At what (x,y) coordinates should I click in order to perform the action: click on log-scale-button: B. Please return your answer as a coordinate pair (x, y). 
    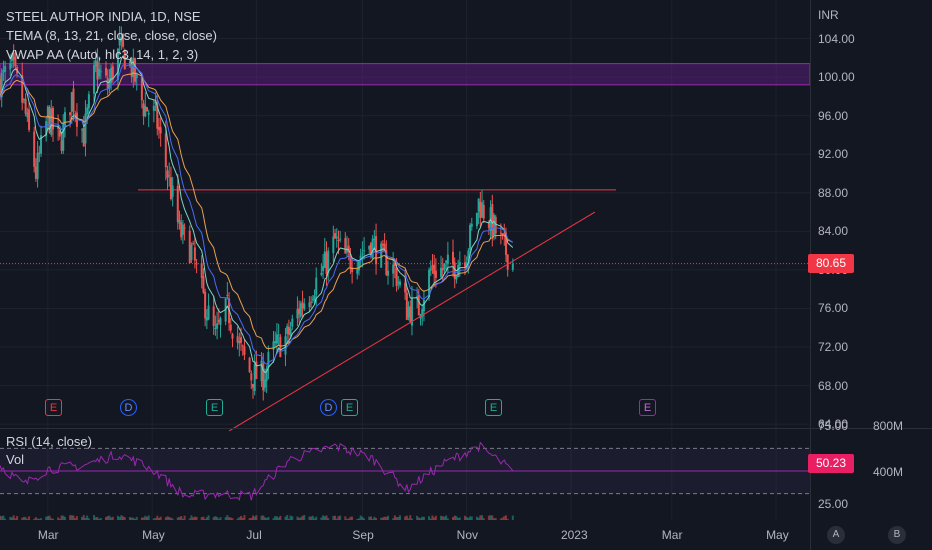
    Looking at the image, I should click on (897, 535).